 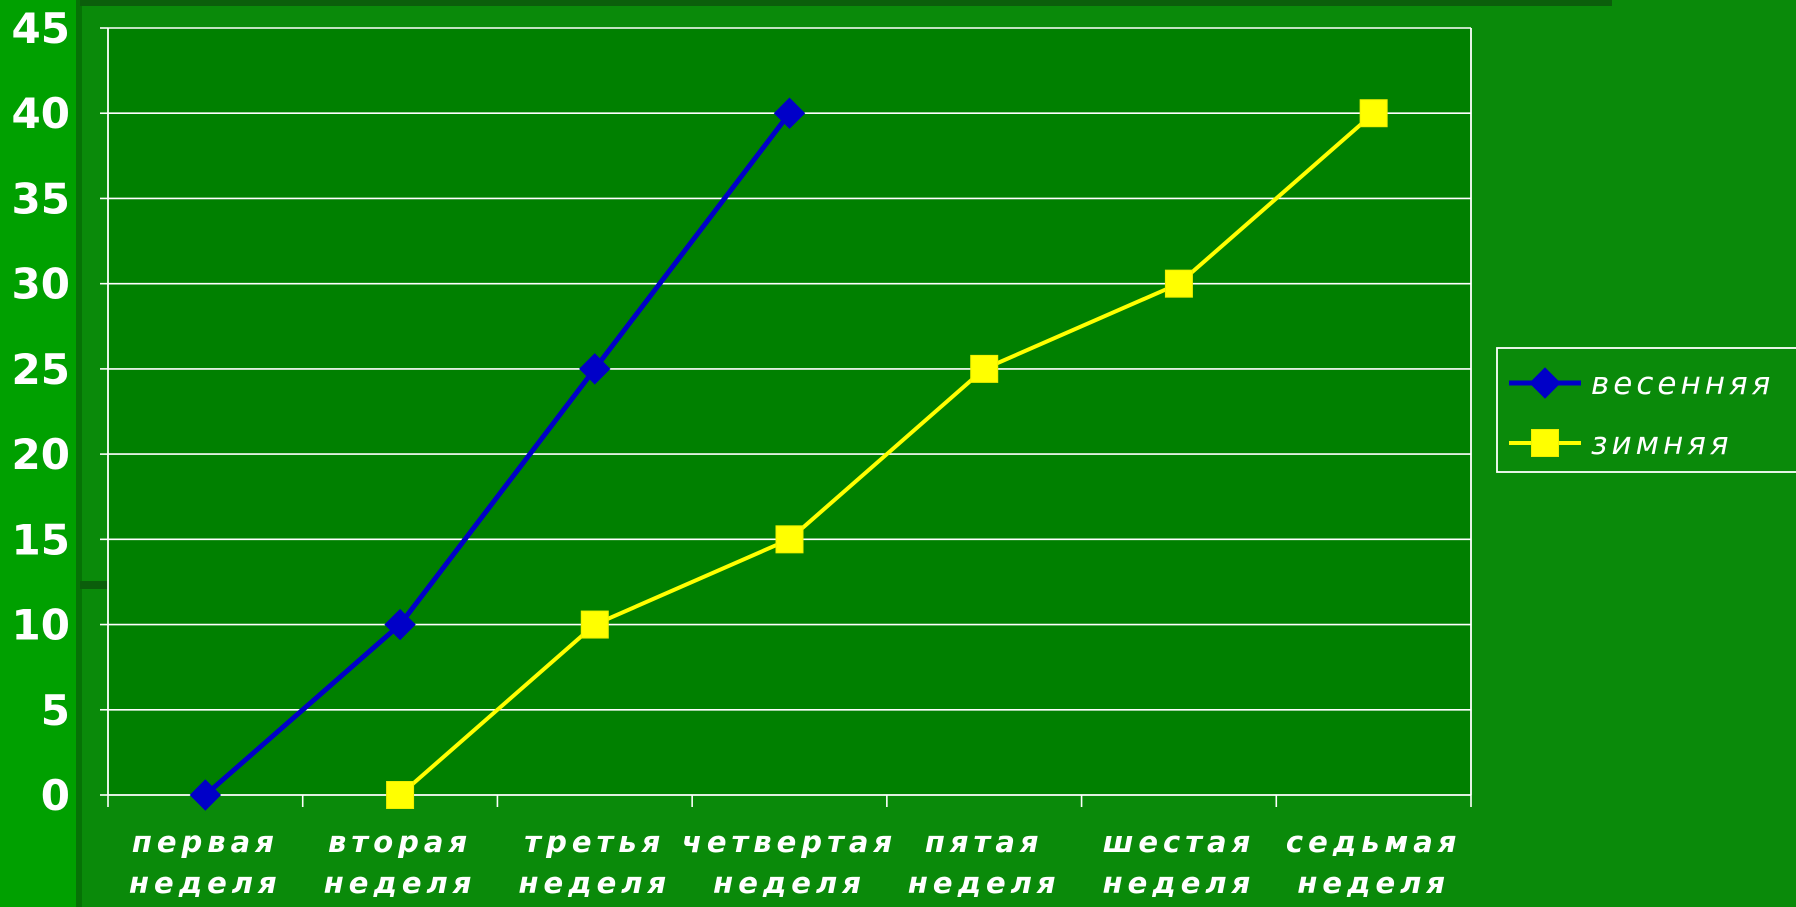 What do you see at coordinates (41, 454) in the screenshot?
I see `y-tick-label-20: 20` at bounding box center [41, 454].